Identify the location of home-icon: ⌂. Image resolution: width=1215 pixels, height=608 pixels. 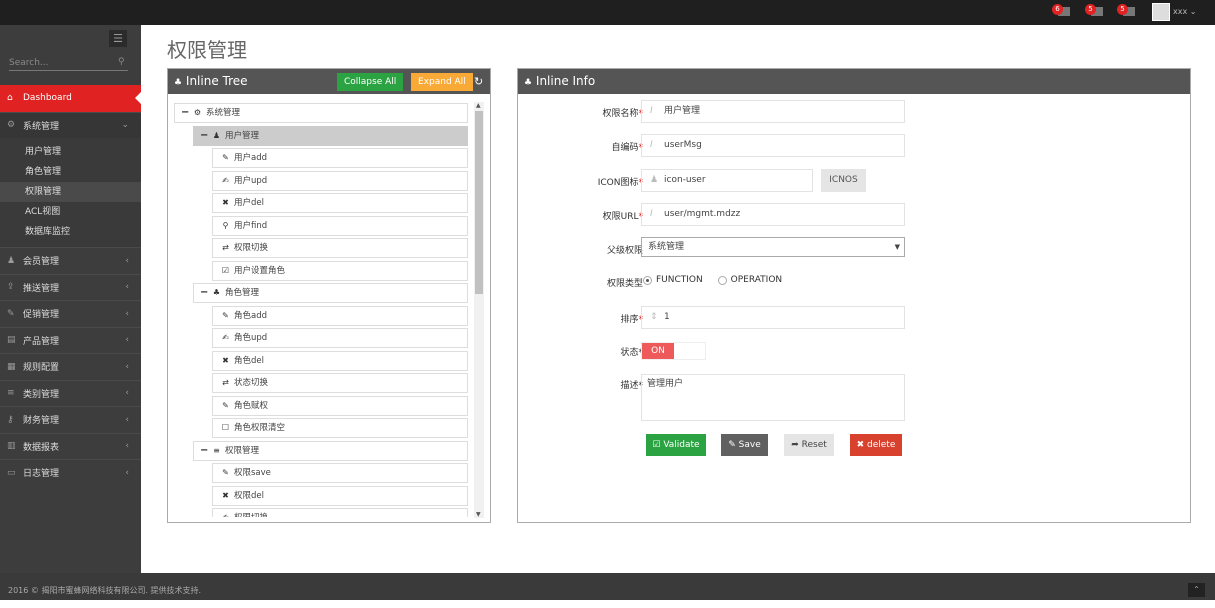
(10, 98).